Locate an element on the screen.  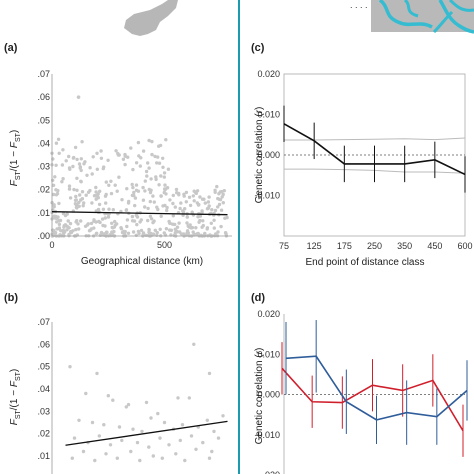
regression-line is located at coordinates (139, 213).